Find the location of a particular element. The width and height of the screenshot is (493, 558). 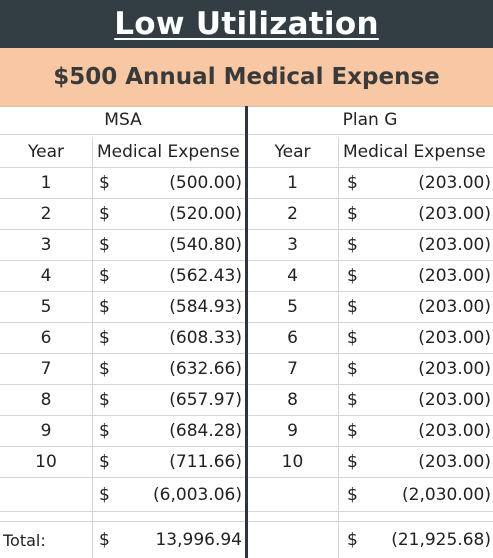

column-divider is located at coordinates (246, 332).